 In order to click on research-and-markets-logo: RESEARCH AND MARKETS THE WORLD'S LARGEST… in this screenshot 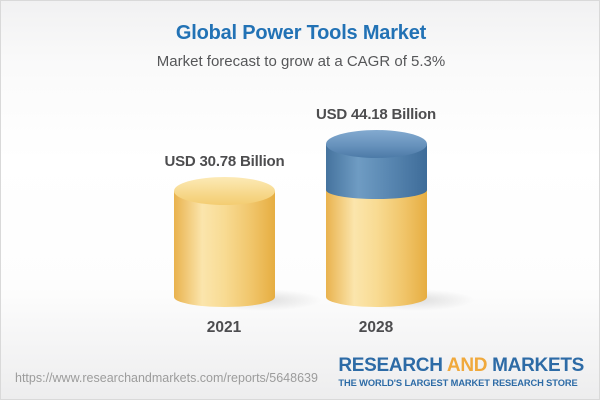, I will do `click(461, 371)`.